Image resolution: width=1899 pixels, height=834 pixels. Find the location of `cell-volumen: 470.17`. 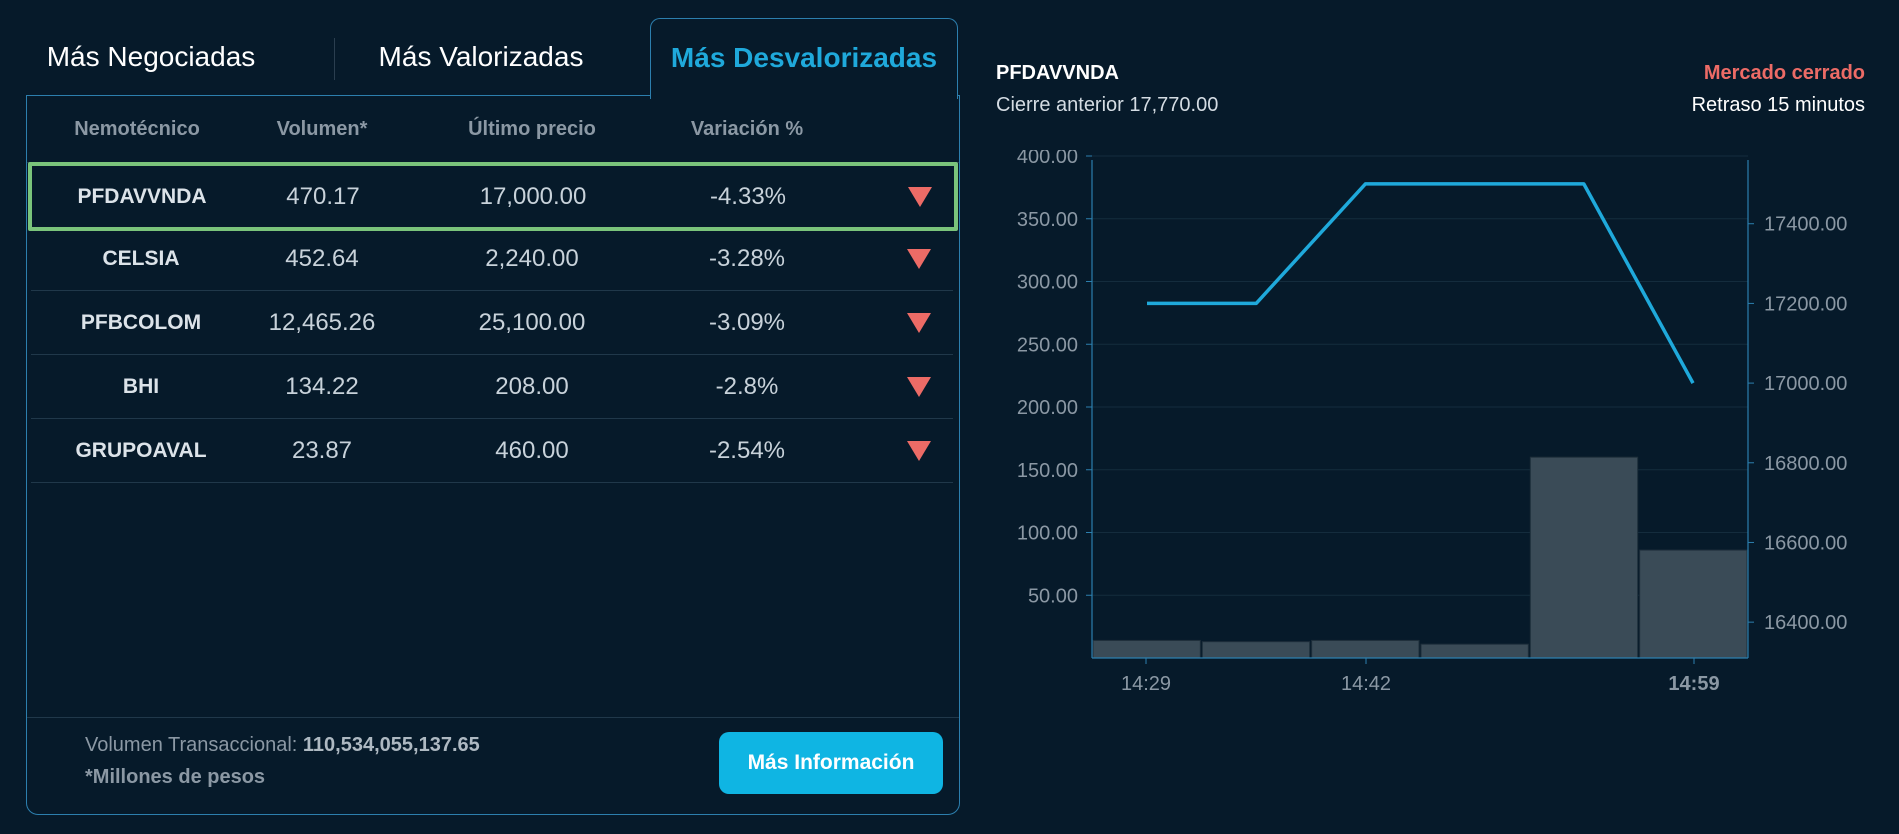

cell-volumen: 470.17 is located at coordinates (323, 196).